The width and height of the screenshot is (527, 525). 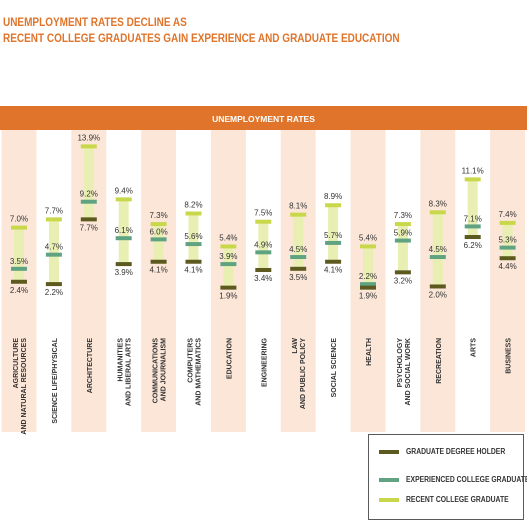 I want to click on graduate-value-label: 1.9%, so click(x=368, y=296).